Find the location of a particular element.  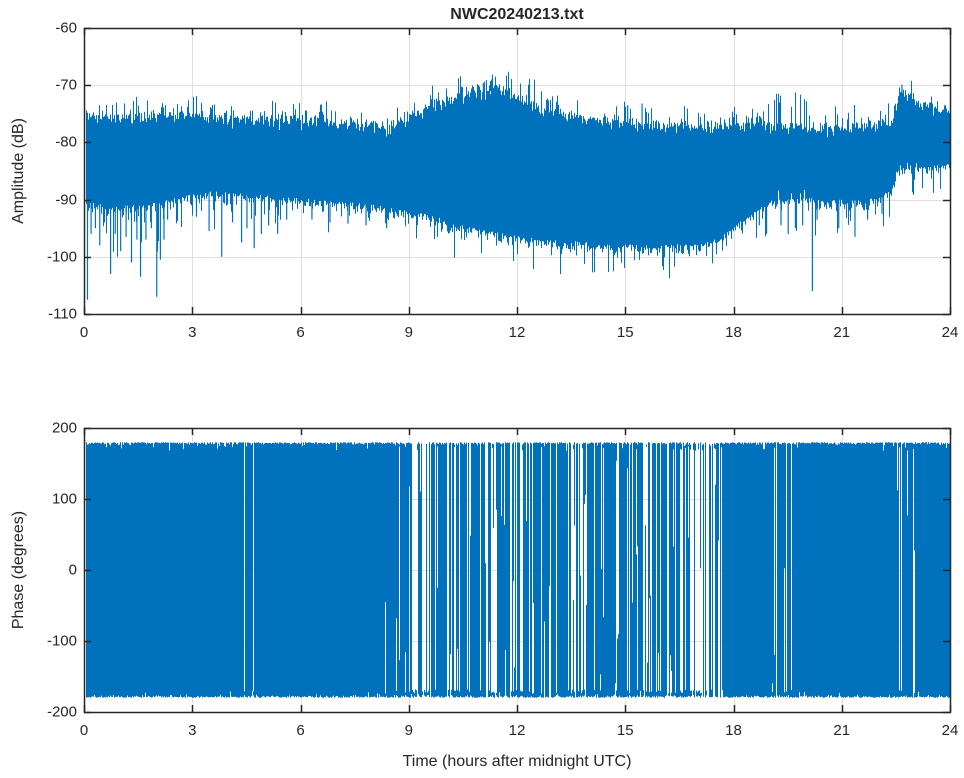

amplitude-x-tick-label: 12 is located at coordinates (517, 332).